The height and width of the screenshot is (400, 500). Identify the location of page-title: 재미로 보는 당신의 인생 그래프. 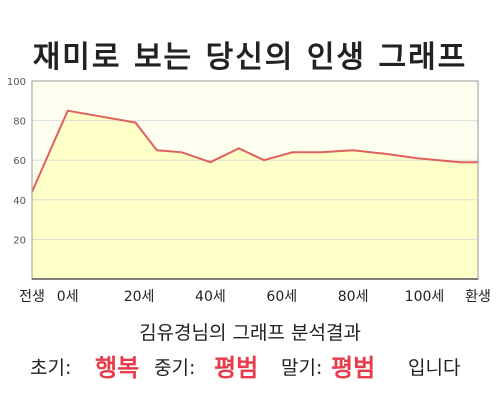
(250, 57).